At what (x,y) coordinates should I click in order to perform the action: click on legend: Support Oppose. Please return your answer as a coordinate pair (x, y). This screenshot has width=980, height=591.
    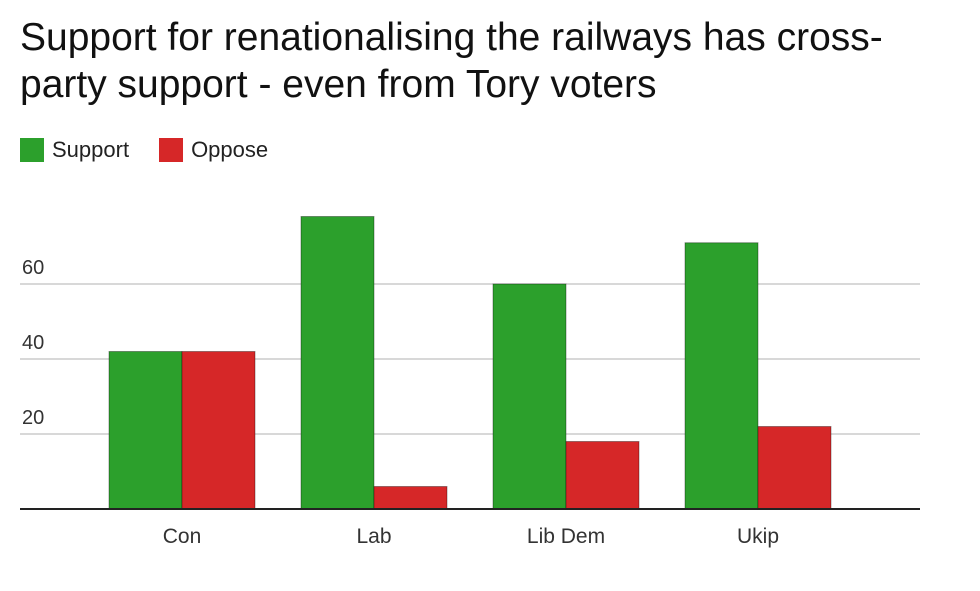
    Looking at the image, I should click on (159, 150).